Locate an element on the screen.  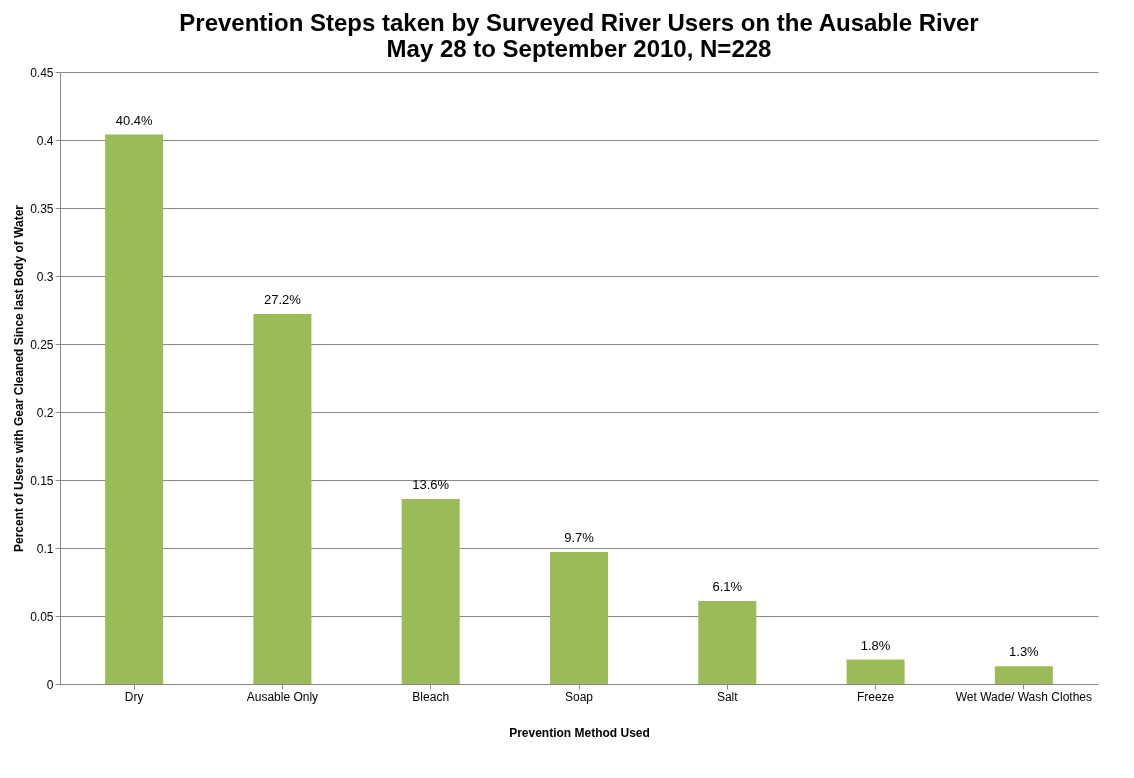
data-label: 1.3% is located at coordinates (1024, 652).